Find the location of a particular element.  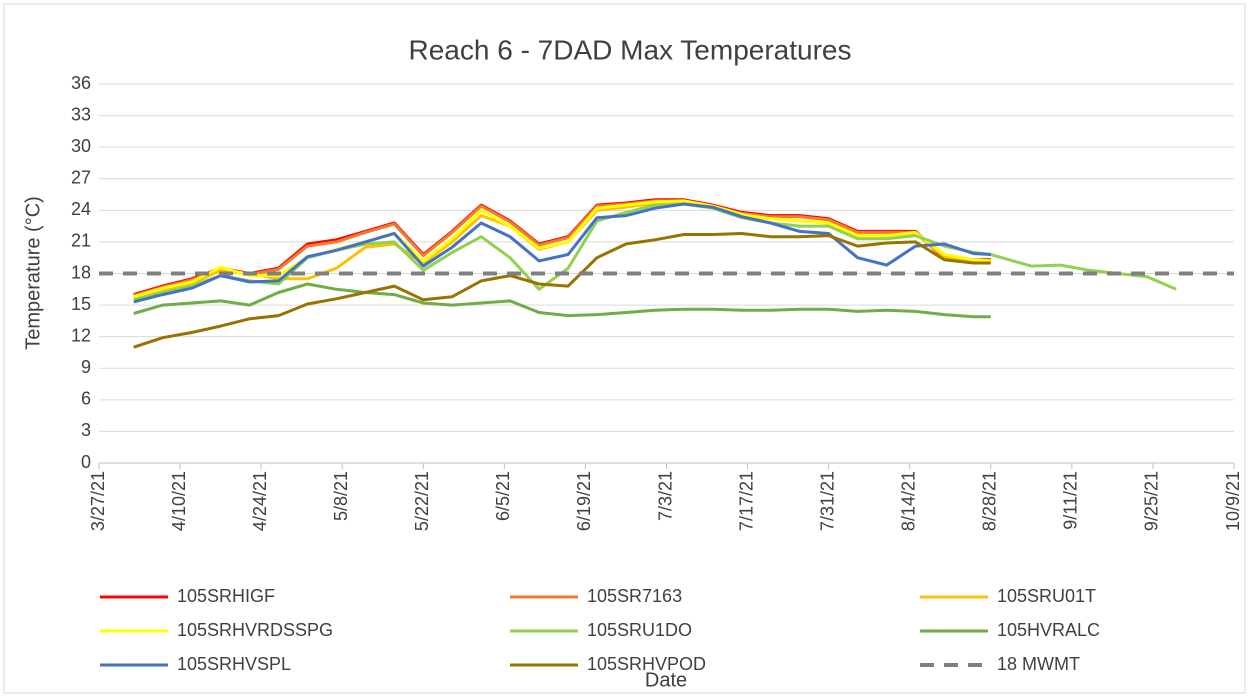

x-tick-label: 8/28/21 is located at coordinates (990, 501).